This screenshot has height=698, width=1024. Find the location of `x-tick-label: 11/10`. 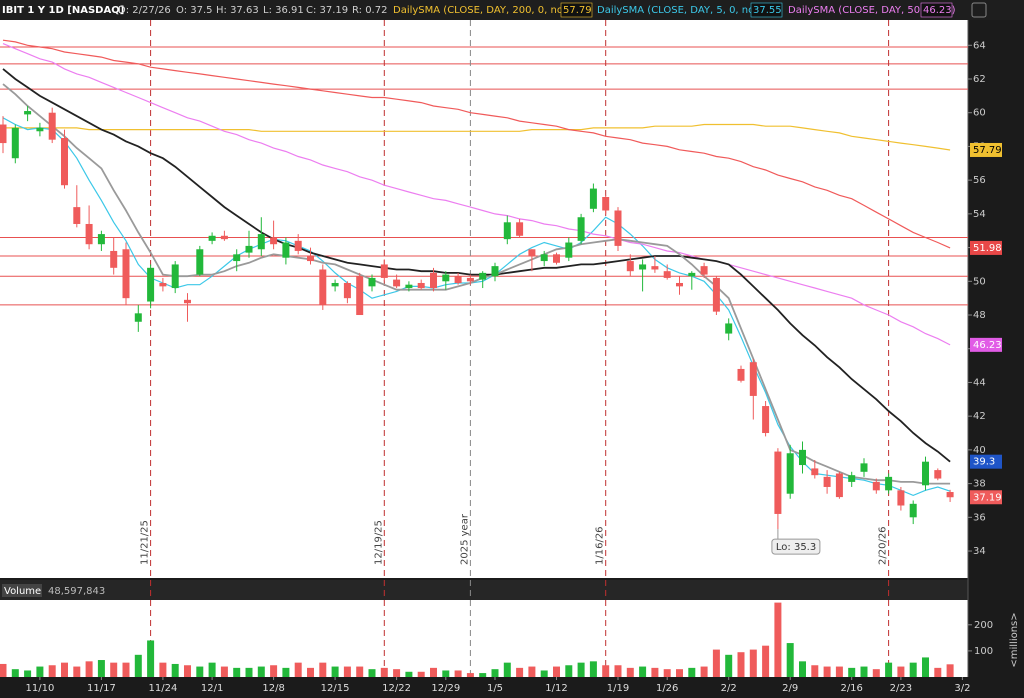

x-tick-label: 11/10 is located at coordinates (39, 688).